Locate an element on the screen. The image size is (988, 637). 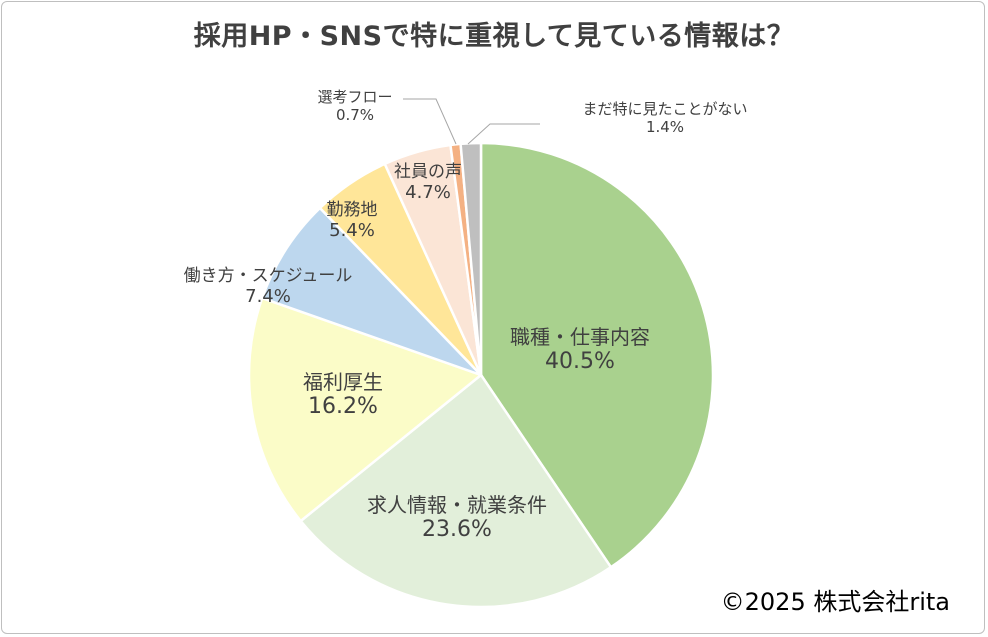
slice-label-1: 求人情報・就業条件 23.6% is located at coordinates (457, 518).